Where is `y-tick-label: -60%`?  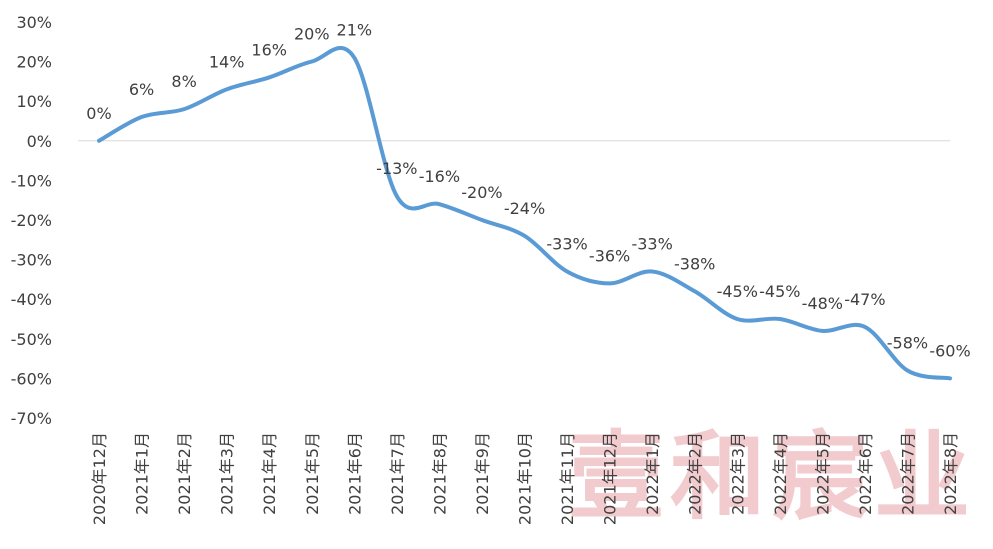 y-tick-label: -60% is located at coordinates (31, 378).